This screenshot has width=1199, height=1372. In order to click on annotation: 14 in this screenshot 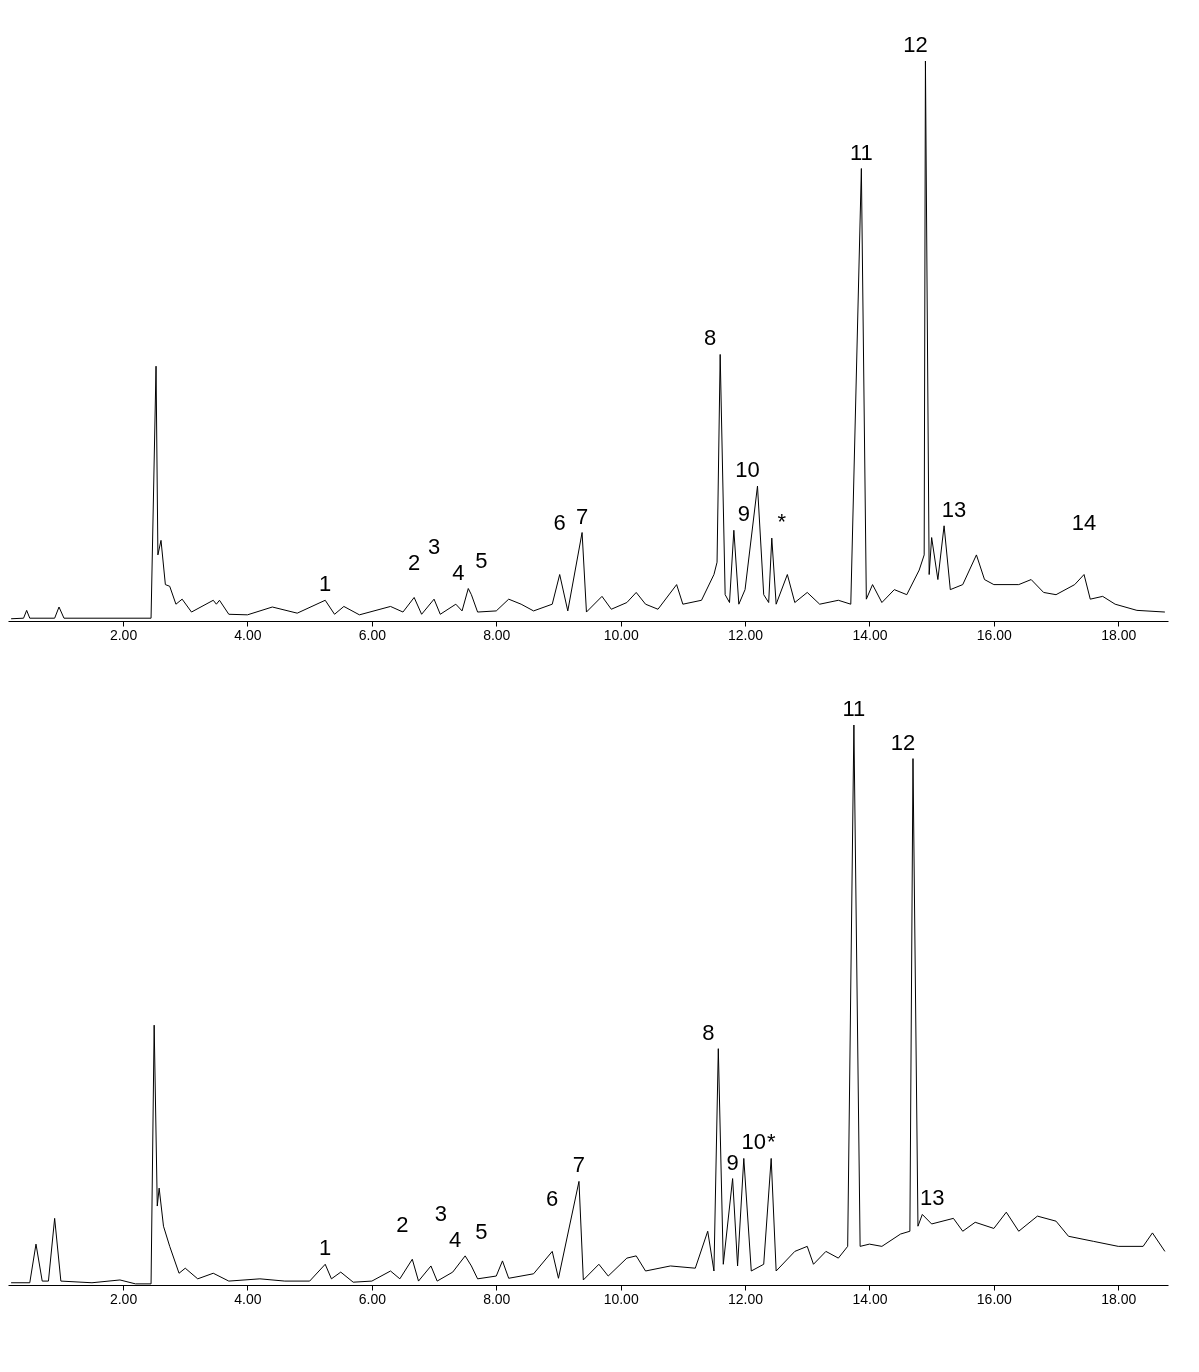, I will do `click(1084, 522)`.